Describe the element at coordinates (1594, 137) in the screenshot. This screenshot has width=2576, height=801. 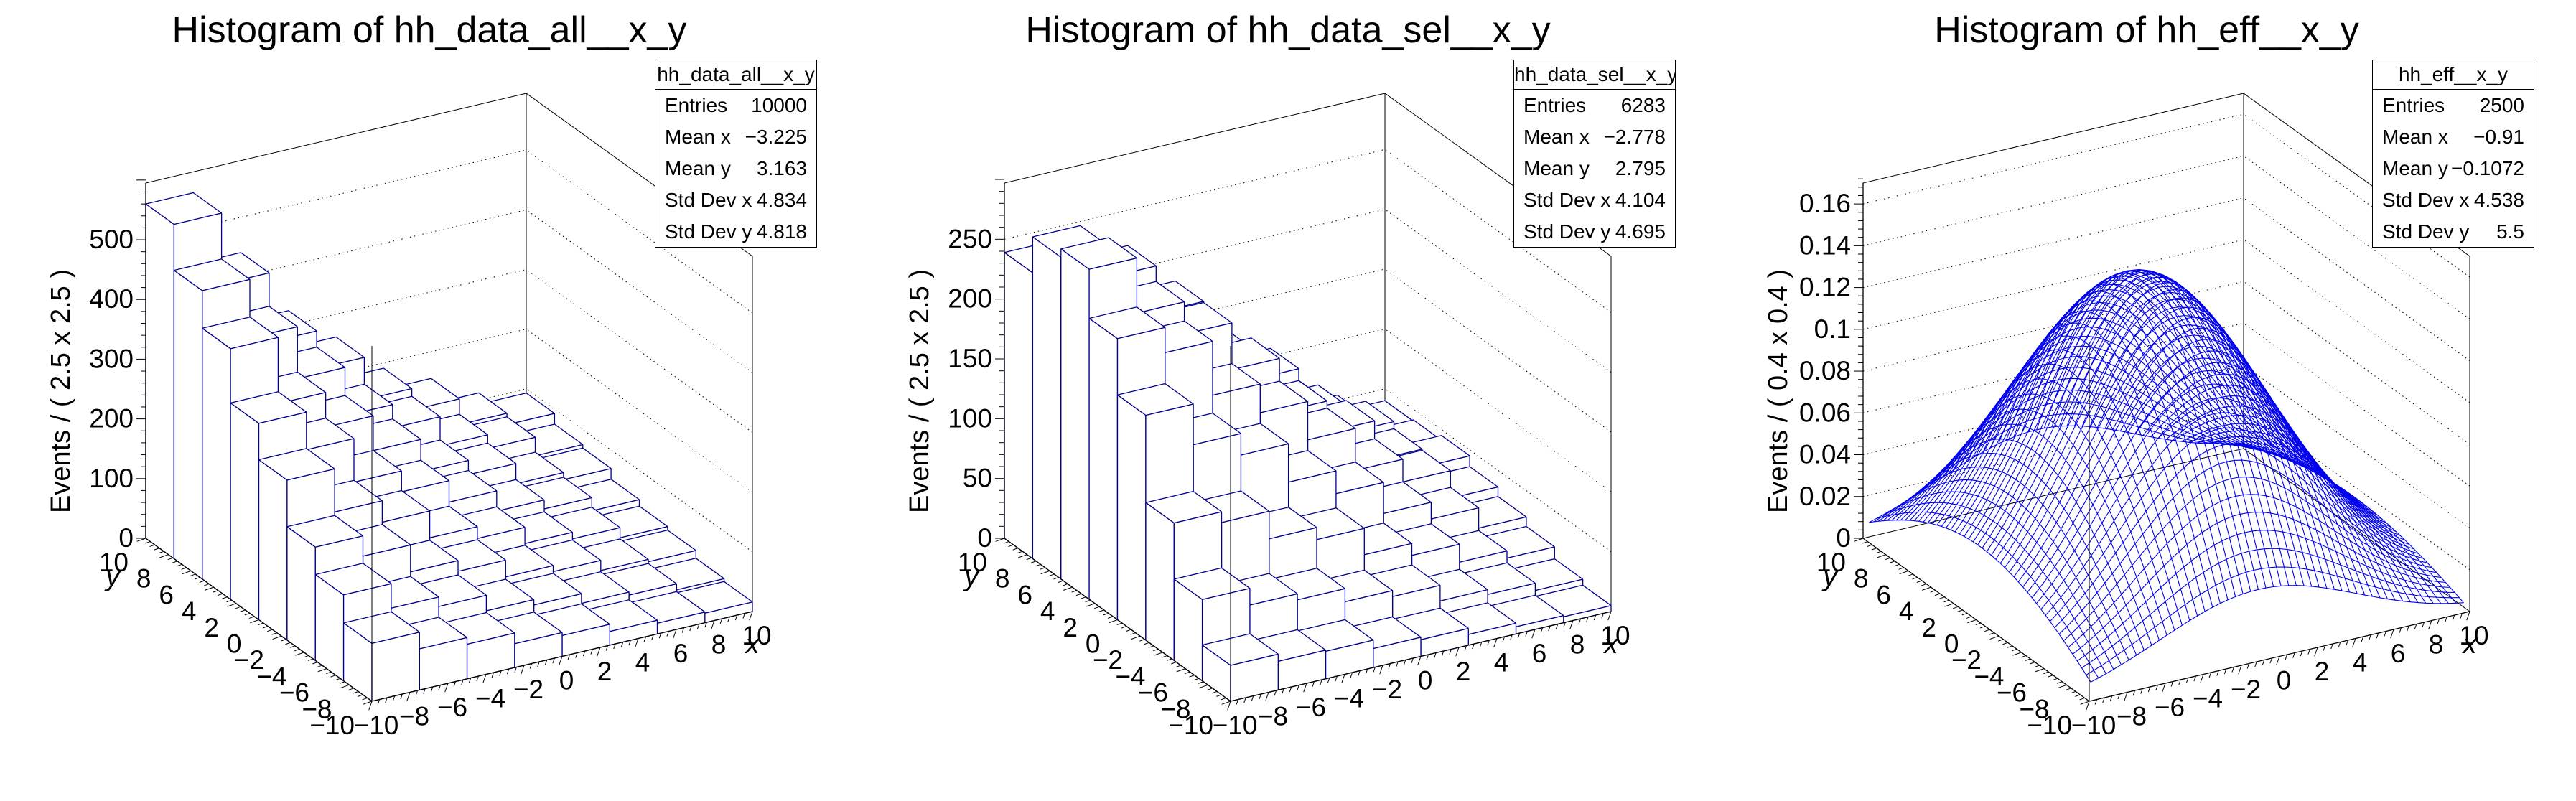
I see `stats-row: Mean x −2.778` at that location.